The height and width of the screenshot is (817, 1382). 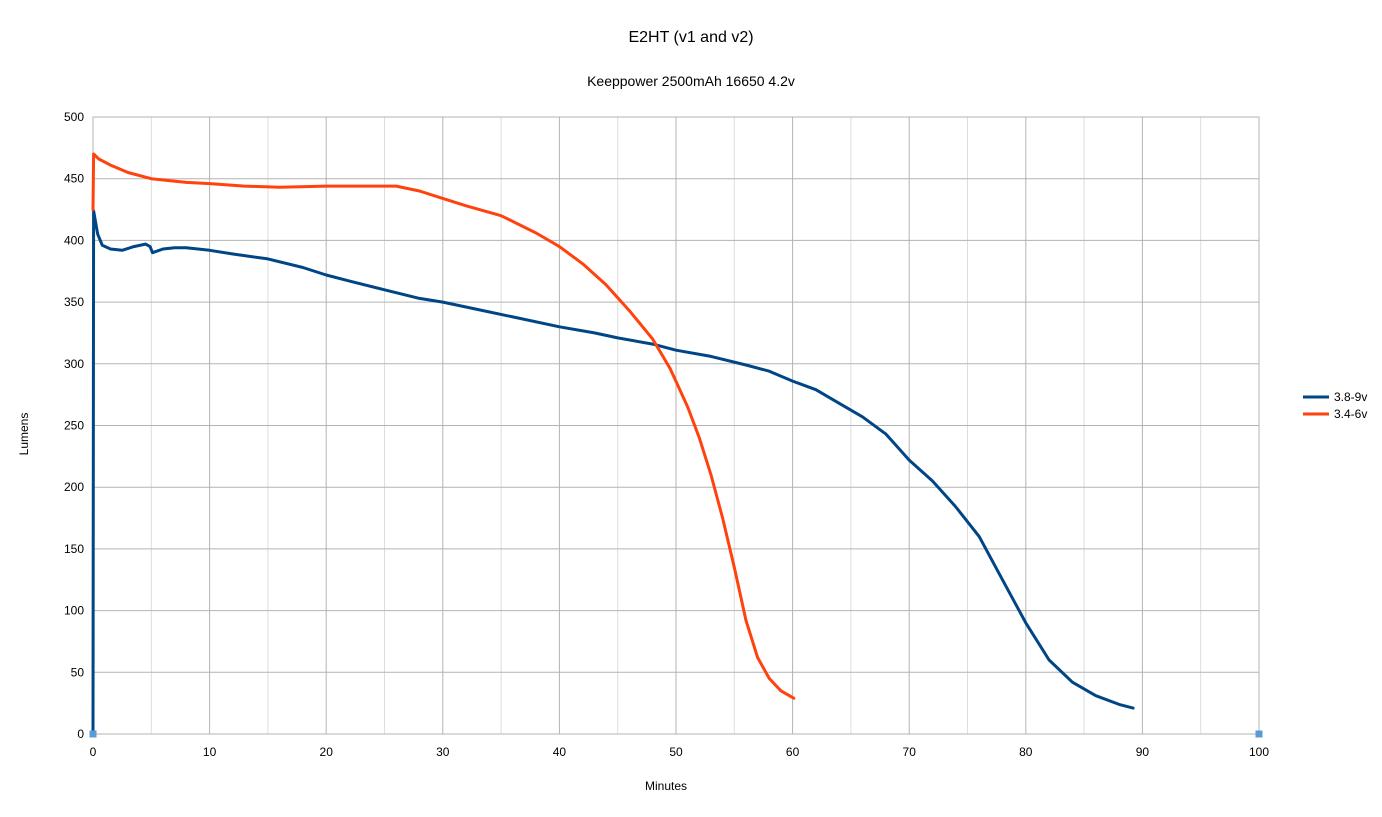 I want to click on legend-label: 3.4-6v, so click(x=1350, y=414).